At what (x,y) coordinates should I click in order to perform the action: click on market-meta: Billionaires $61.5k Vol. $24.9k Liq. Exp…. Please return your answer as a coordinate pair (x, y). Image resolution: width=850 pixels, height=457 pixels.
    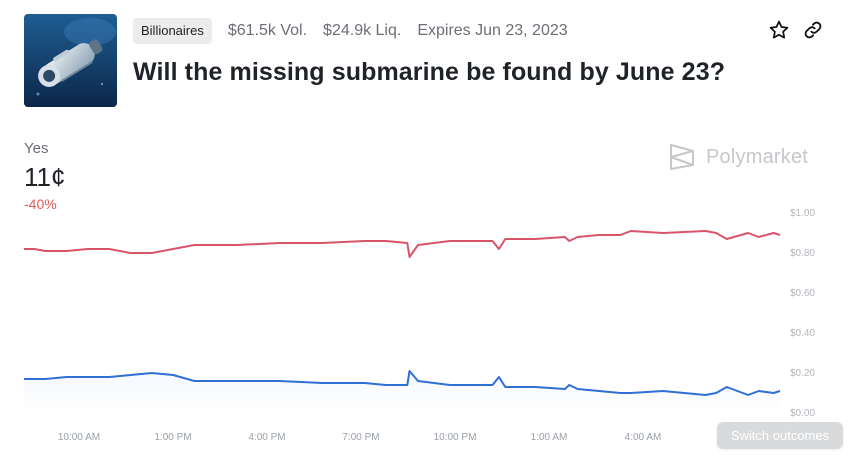
    Looking at the image, I should click on (350, 31).